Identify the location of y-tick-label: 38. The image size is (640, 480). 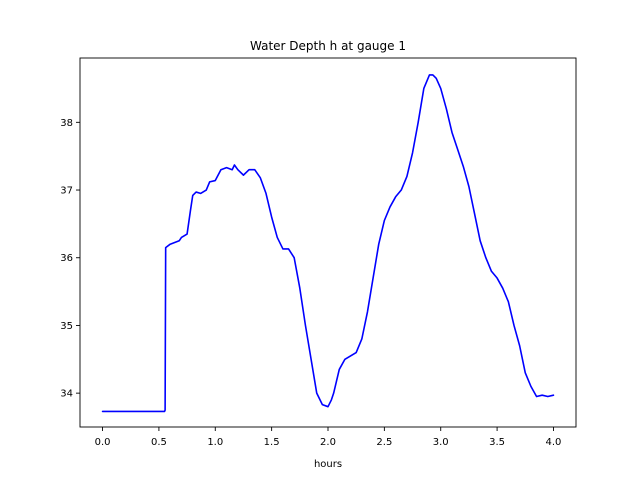
(66, 123).